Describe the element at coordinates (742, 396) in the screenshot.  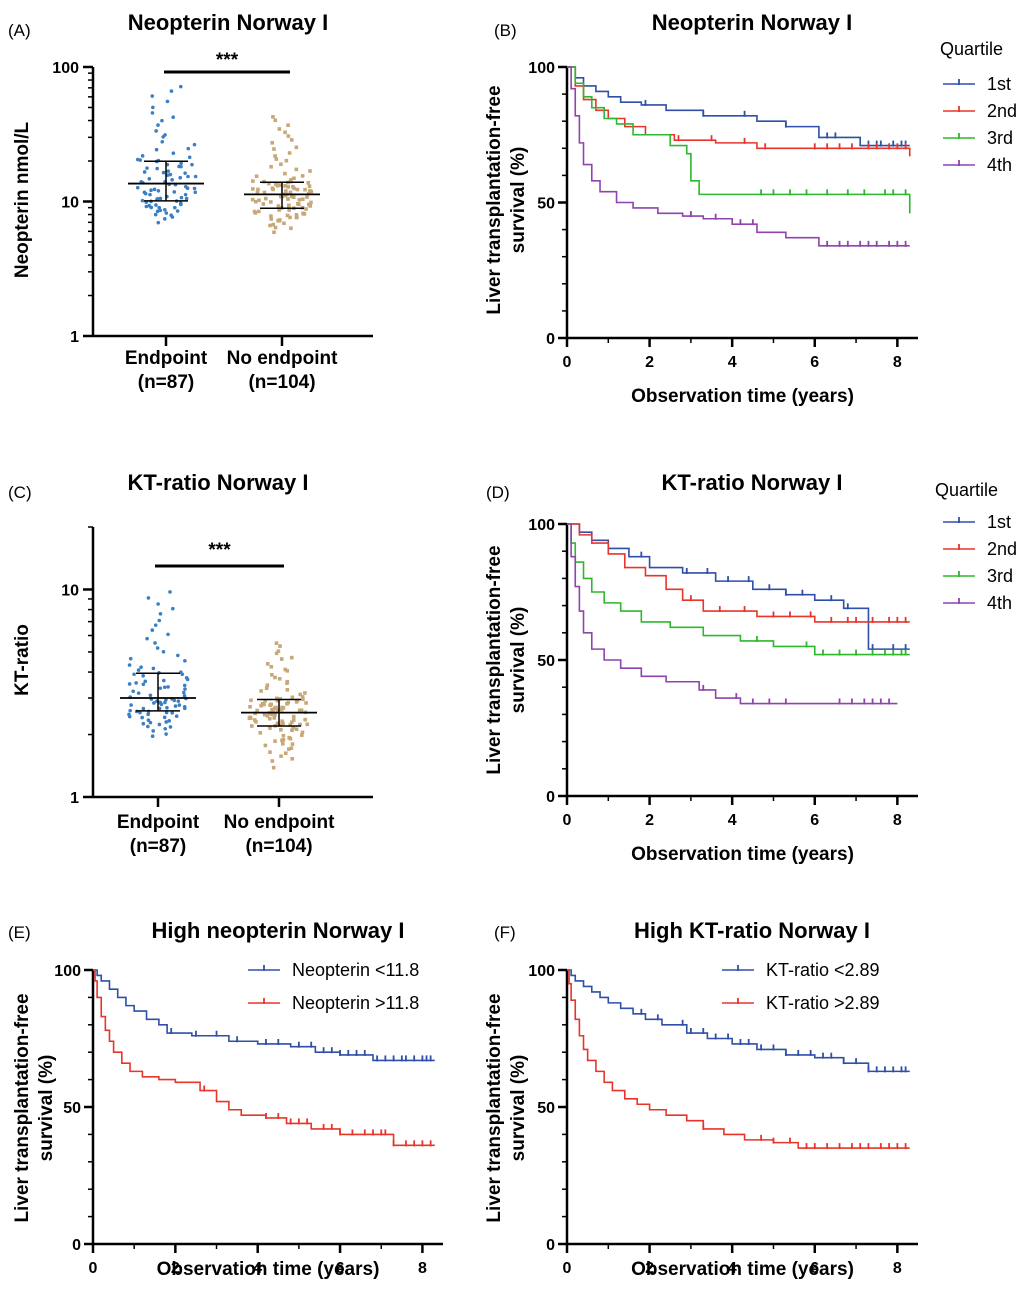
I see `x-axis-label: Observation time (years)` at that location.